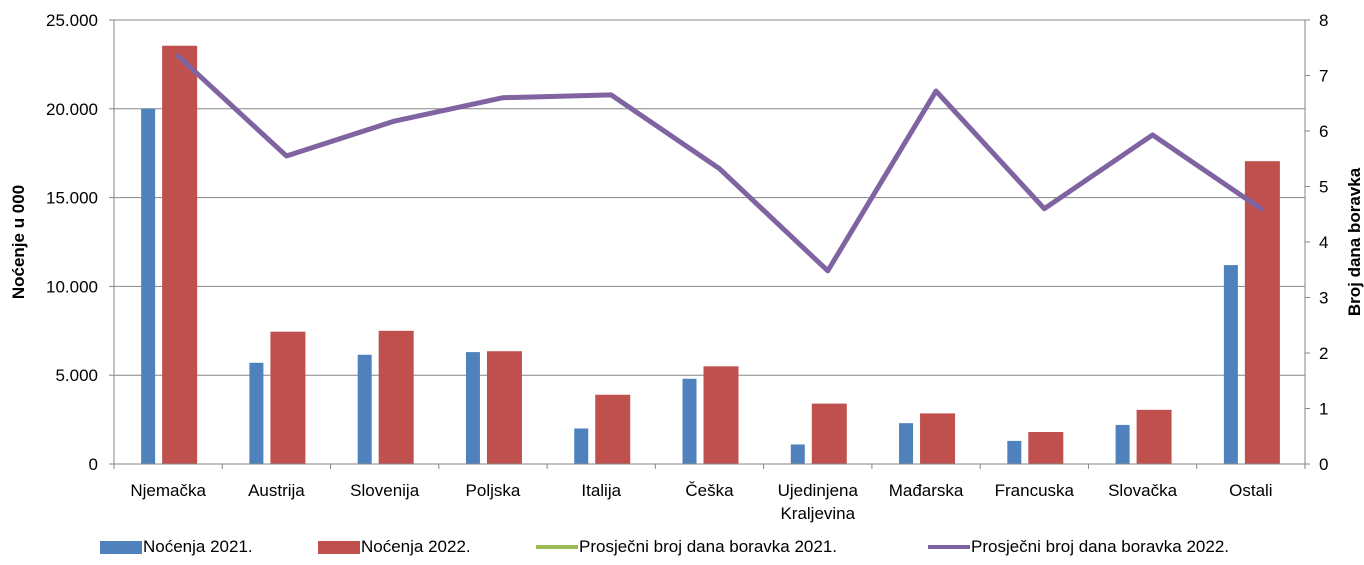 The image size is (1364, 565). Describe the element at coordinates (1323, 131) in the screenshot. I see `right-tick-label: 6` at that location.